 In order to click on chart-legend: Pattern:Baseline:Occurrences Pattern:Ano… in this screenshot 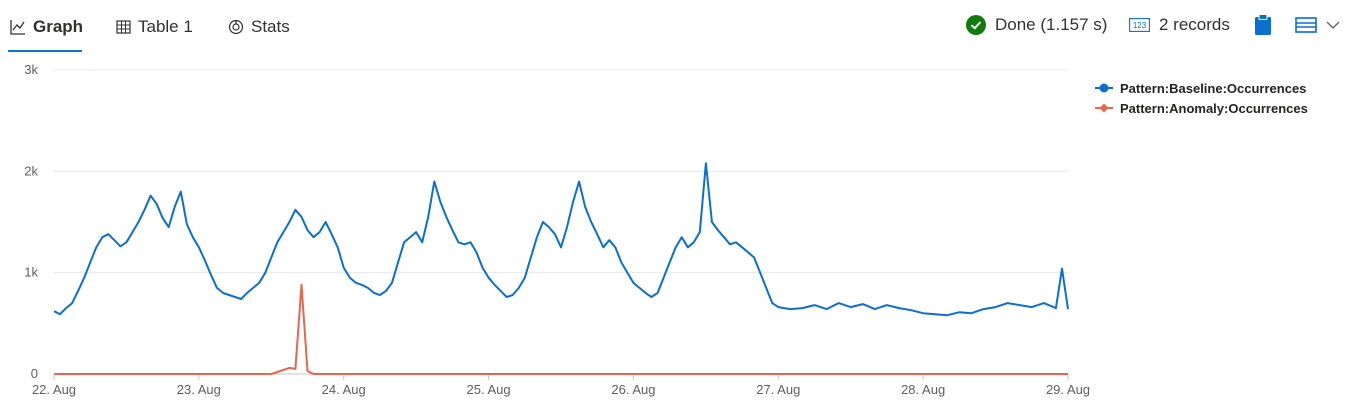, I will do `click(1201, 98)`.